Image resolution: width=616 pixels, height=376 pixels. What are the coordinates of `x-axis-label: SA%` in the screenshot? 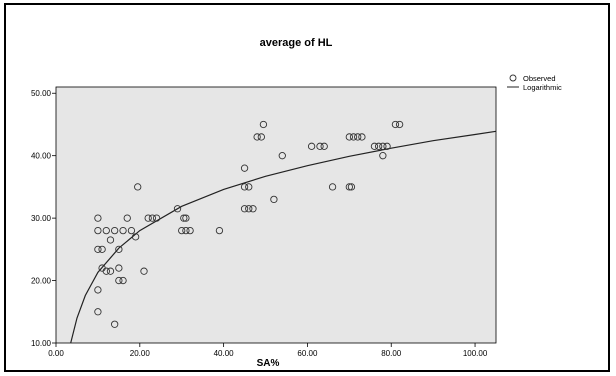 It's located at (268, 363).